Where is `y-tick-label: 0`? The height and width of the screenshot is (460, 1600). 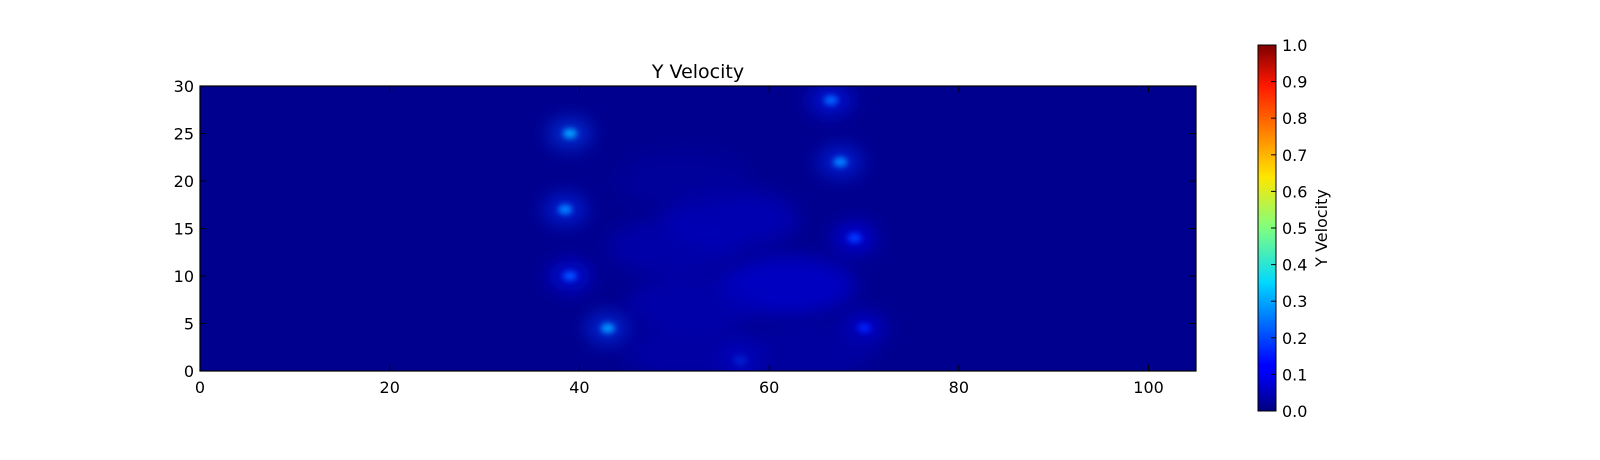 y-tick-label: 0 is located at coordinates (189, 371).